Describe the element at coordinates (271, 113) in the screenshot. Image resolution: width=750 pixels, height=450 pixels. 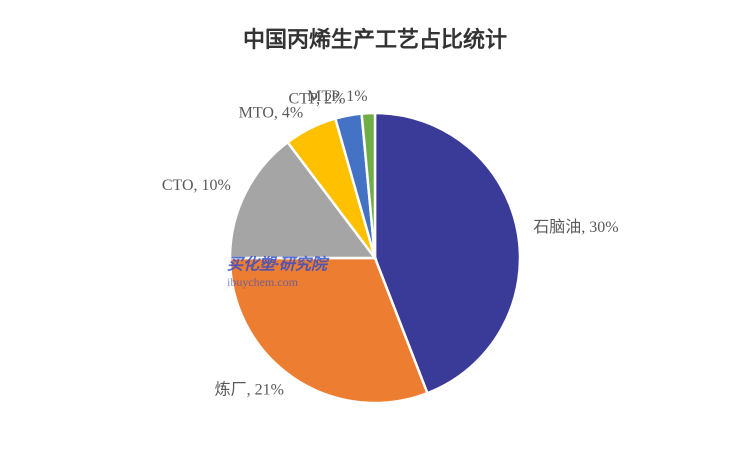
I see `data-label: MTO, 4%` at that location.